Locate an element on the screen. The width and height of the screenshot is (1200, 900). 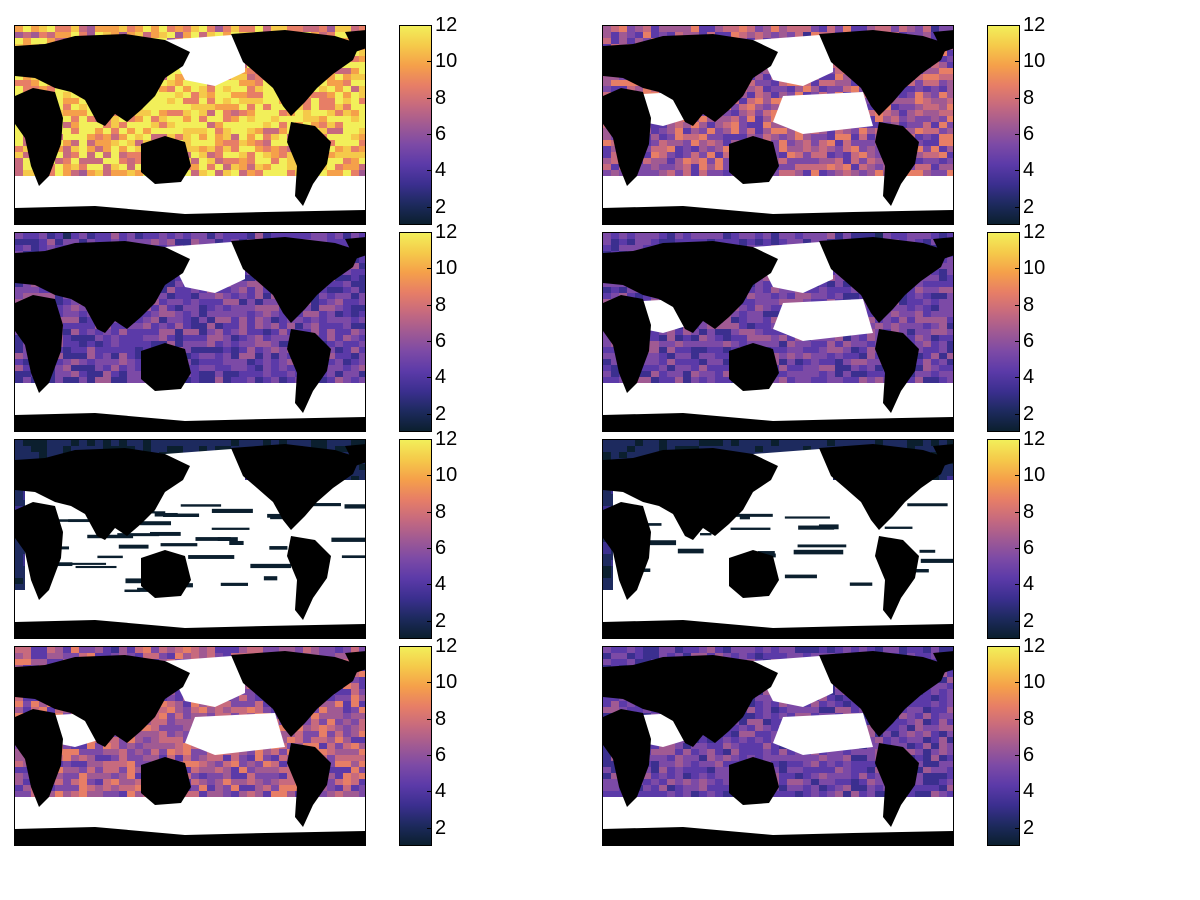
map-panel-row2-left is located at coordinates (190, 332).